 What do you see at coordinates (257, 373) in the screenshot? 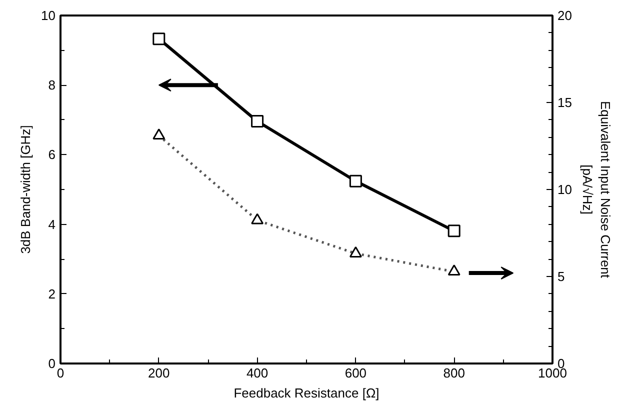
I see `x-tick-label: 400` at bounding box center [257, 373].